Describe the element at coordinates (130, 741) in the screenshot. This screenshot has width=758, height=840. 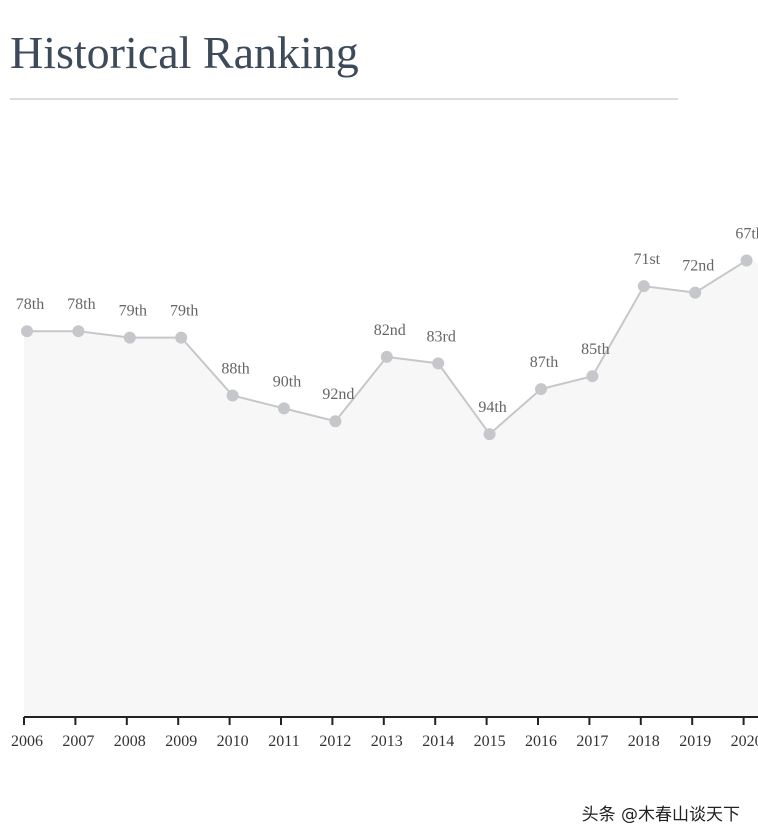
I see `x-tick-label: 2008` at that location.